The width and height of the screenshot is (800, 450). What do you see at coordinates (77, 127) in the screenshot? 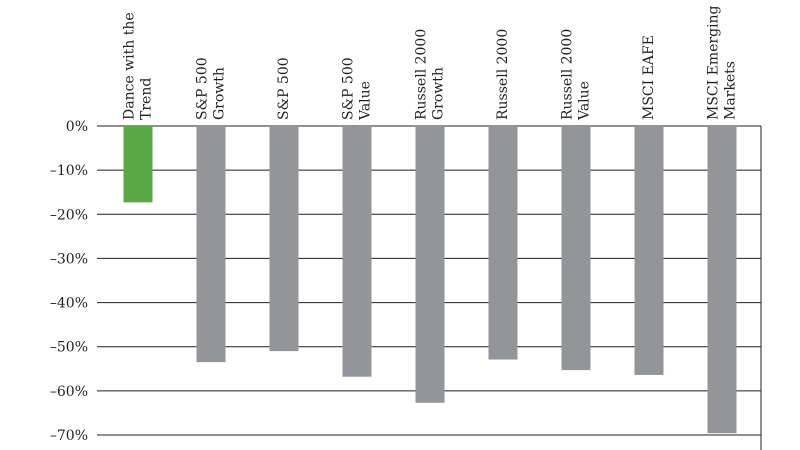
I see `y-tick-label: 0%` at bounding box center [77, 127].